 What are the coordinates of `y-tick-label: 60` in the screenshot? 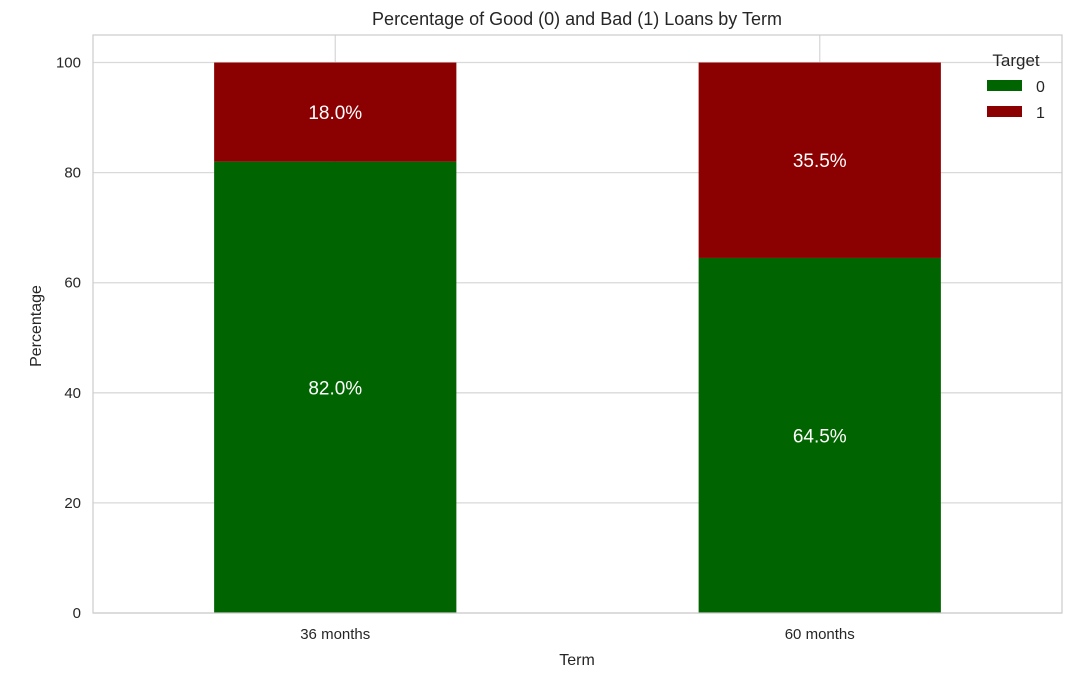 It's located at (72, 283).